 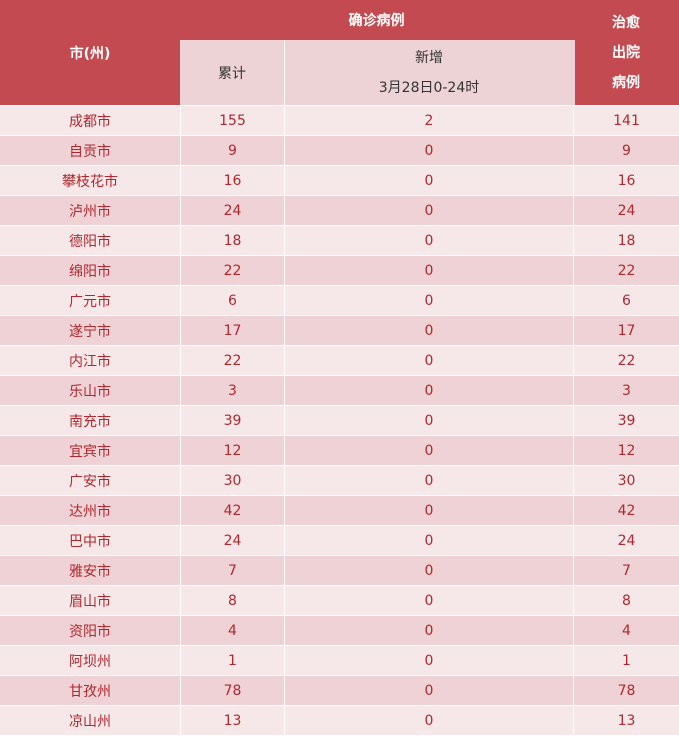 I want to click on table-row: 乐山市 3 0 3, so click(x=339, y=390).